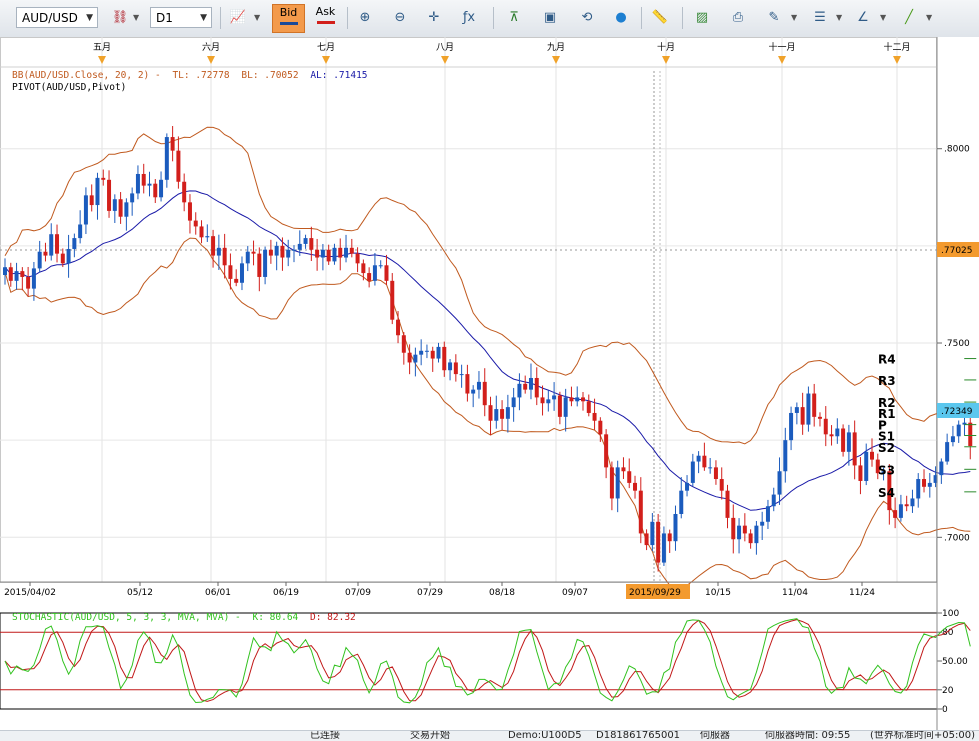  I want to click on stoch-label: STOCHASTIC(AUD/USD, 5, 3, 3, MVA, MVA) -, so click(126, 617).